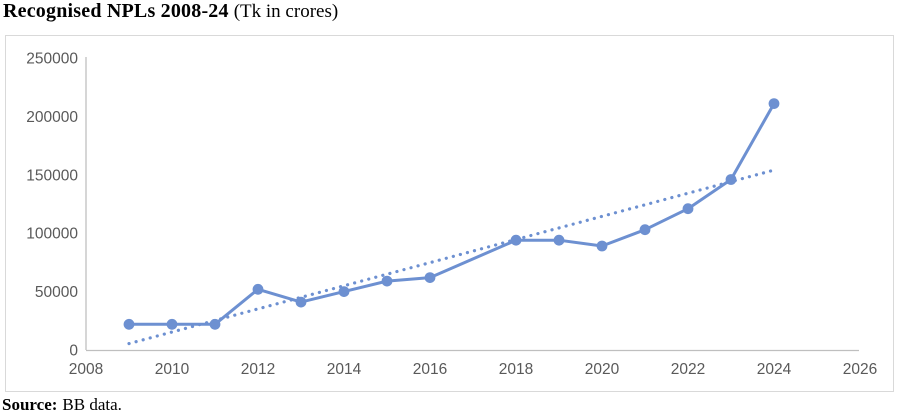 Image resolution: width=900 pixels, height=418 pixels. I want to click on x-tick-label: 2022, so click(688, 369).